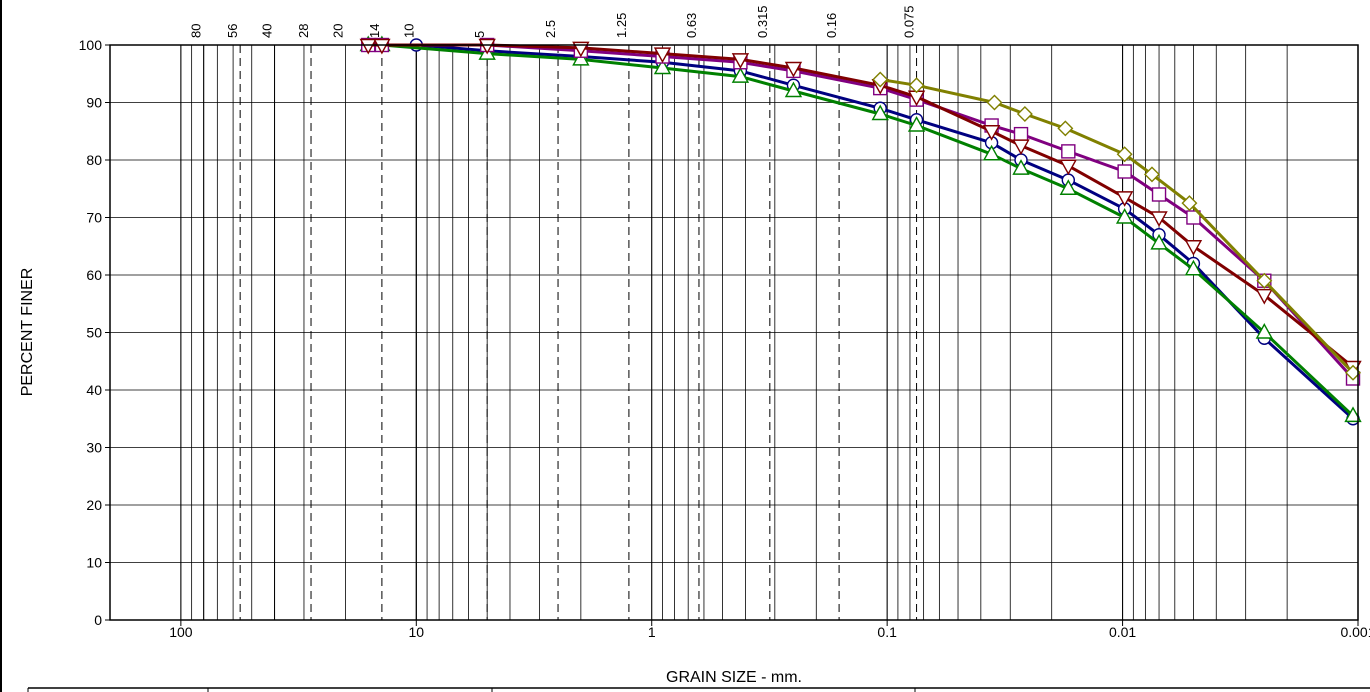 This screenshot has height=692, width=1370. Describe the element at coordinates (94, 563) in the screenshot. I see `y-tick-label: 10` at that location.